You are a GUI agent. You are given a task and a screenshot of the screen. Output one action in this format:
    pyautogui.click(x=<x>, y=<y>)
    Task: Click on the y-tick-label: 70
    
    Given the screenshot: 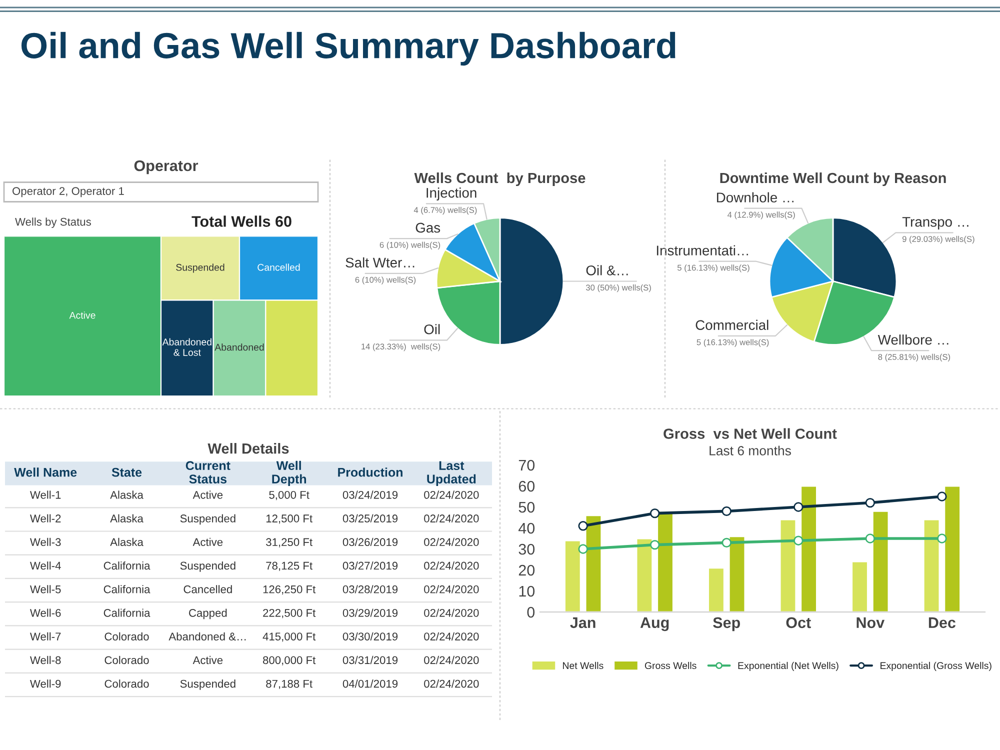 What is the action you would take?
    pyautogui.click(x=526, y=465)
    